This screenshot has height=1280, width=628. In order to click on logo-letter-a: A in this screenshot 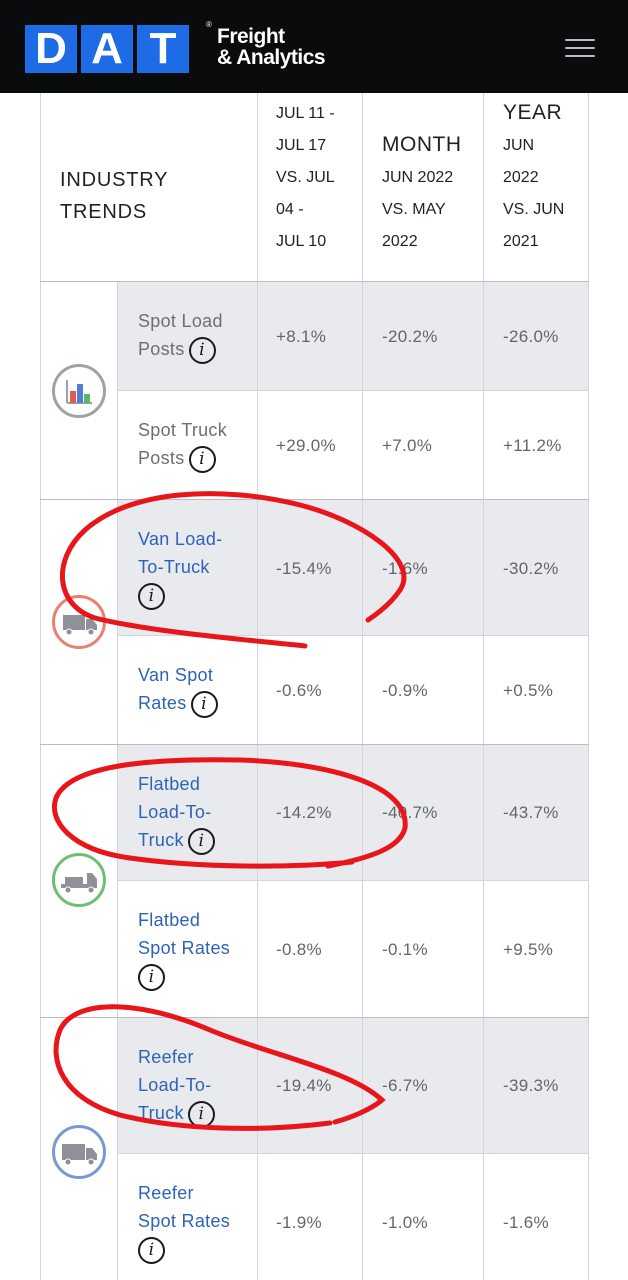, I will do `click(107, 49)`.